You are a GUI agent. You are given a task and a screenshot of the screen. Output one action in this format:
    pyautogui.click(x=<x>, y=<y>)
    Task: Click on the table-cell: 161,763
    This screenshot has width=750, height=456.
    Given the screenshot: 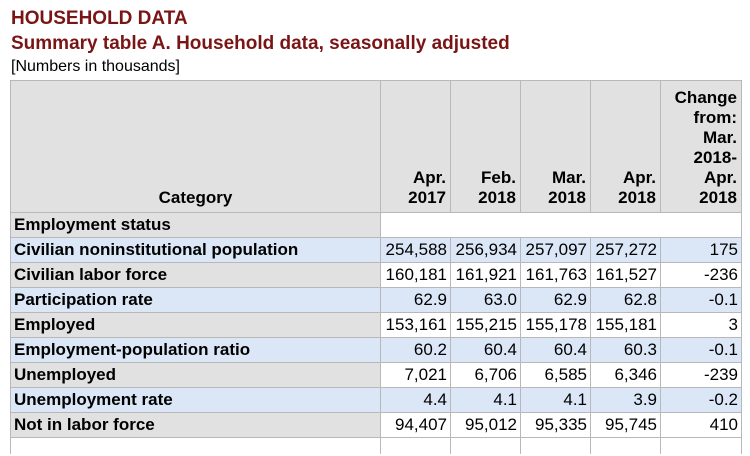 What is the action you would take?
    pyautogui.click(x=555, y=275)
    